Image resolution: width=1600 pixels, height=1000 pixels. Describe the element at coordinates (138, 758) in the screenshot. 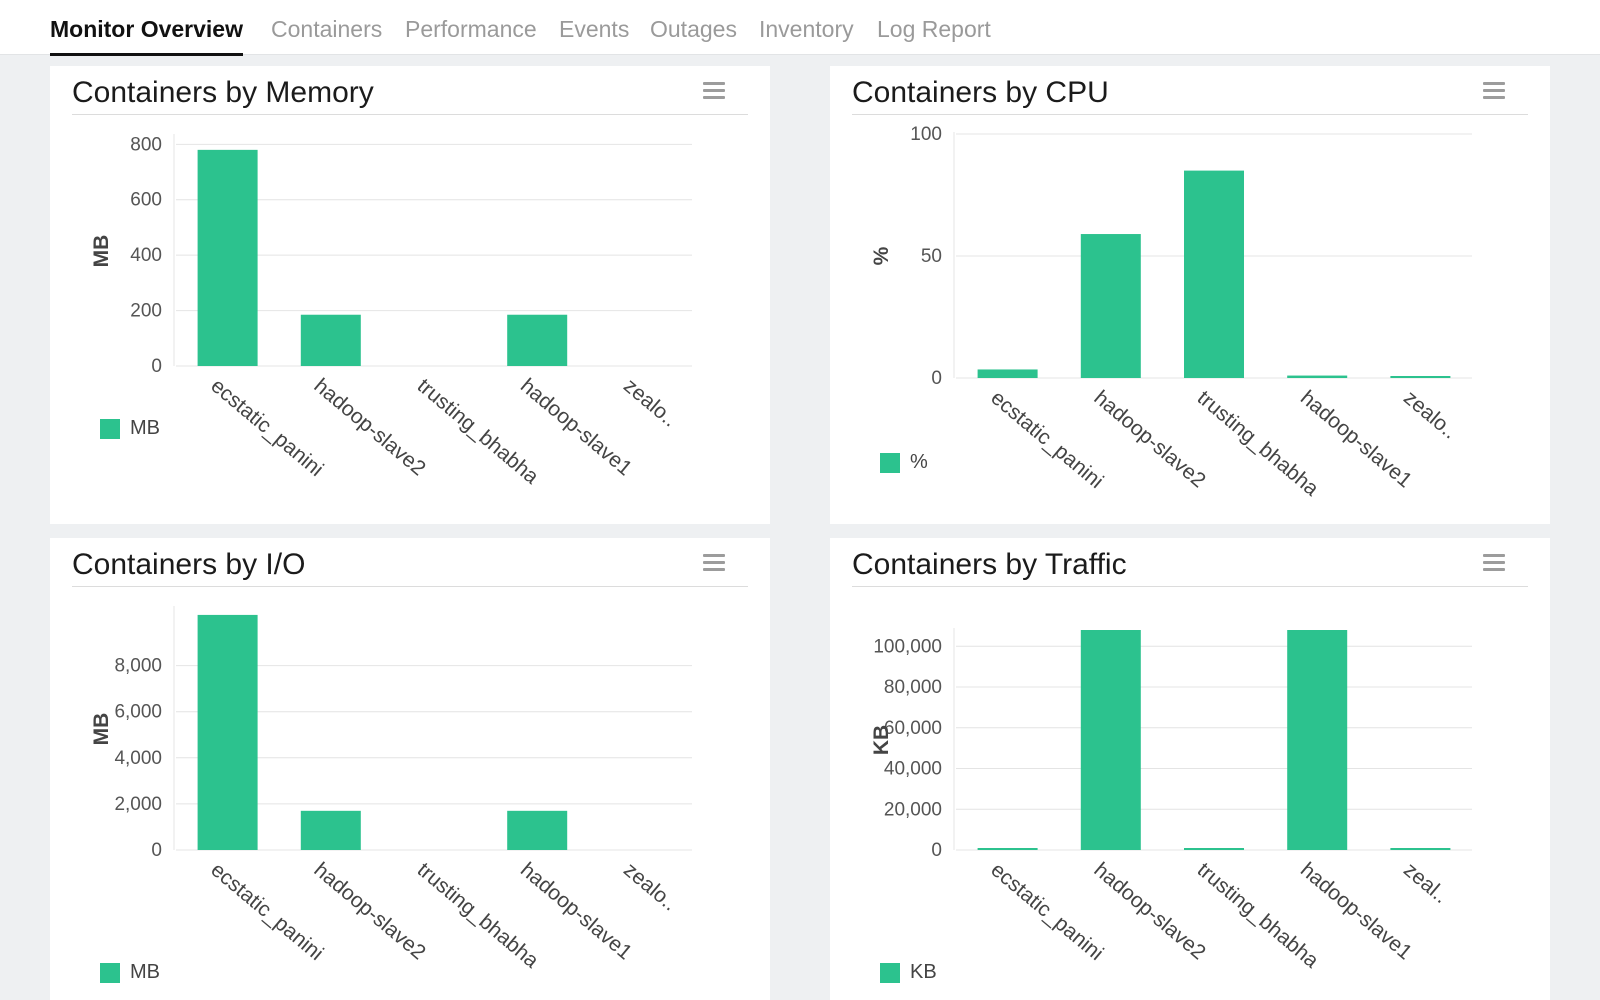

I see `y-tick-label: 4,000` at that location.